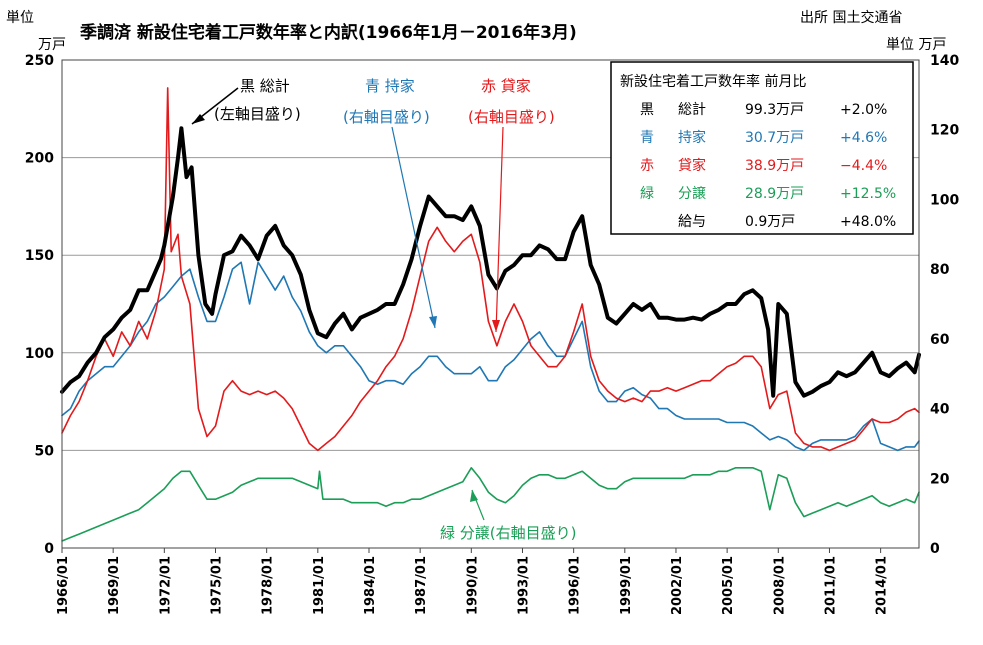 The width and height of the screenshot is (983, 645). What do you see at coordinates (20, 18) in the screenshot?
I see `left-unit-label: 単位` at bounding box center [20, 18].